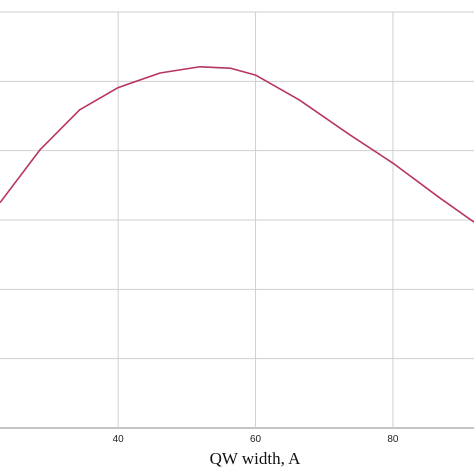  What do you see at coordinates (393, 439) in the screenshot?
I see `x-tick-label: 80` at bounding box center [393, 439].